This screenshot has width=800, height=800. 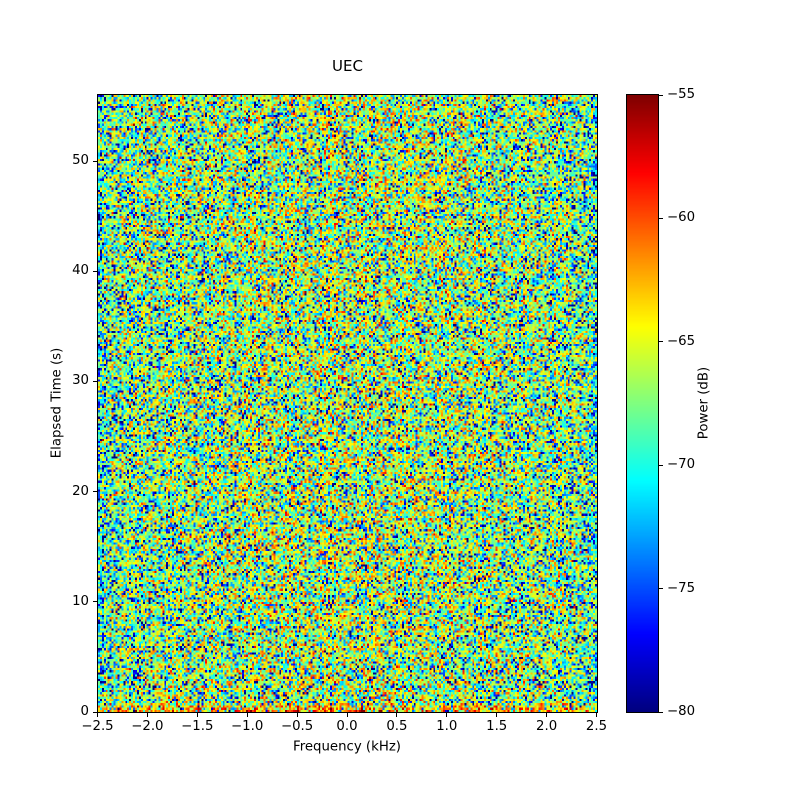 What do you see at coordinates (497, 726) in the screenshot?
I see `x-tick-label: 1.5` at bounding box center [497, 726].